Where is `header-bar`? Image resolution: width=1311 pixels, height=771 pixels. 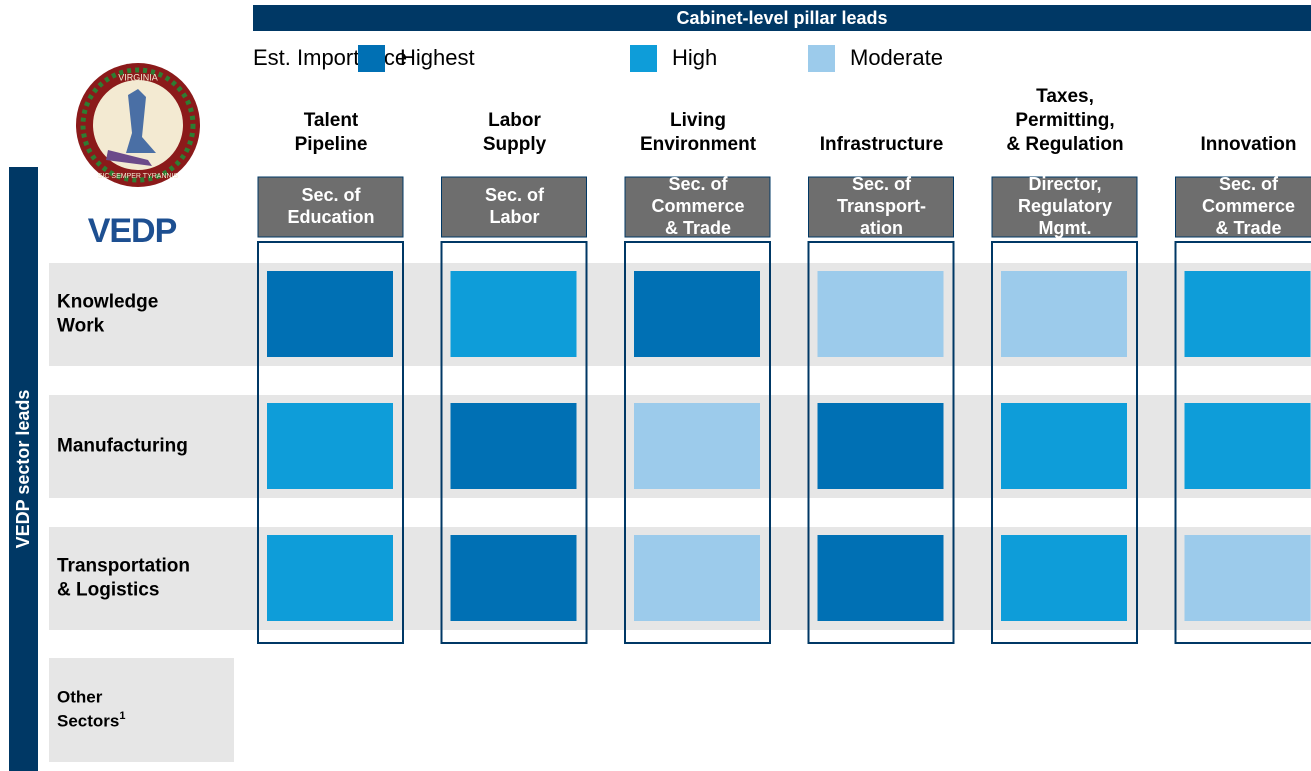
header-bar is located at coordinates (782, 18).